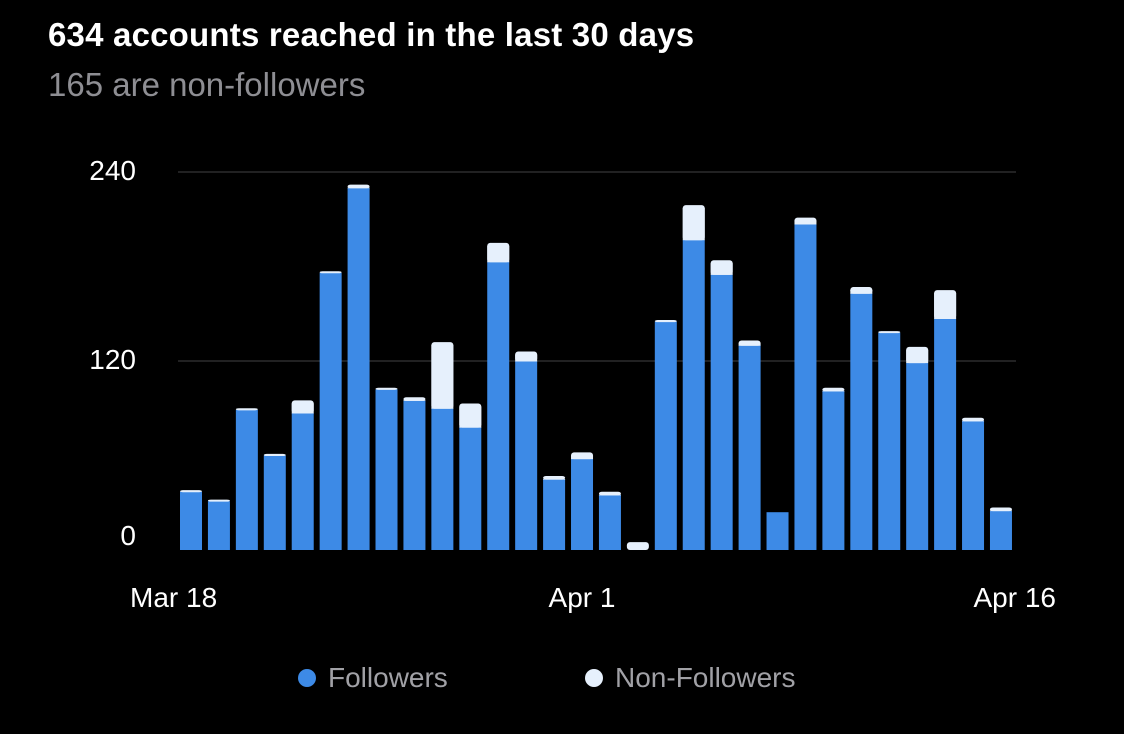 The height and width of the screenshot is (734, 1124). Describe the element at coordinates (128, 535) in the screenshot. I see `y-tick-label-0: 0` at that location.